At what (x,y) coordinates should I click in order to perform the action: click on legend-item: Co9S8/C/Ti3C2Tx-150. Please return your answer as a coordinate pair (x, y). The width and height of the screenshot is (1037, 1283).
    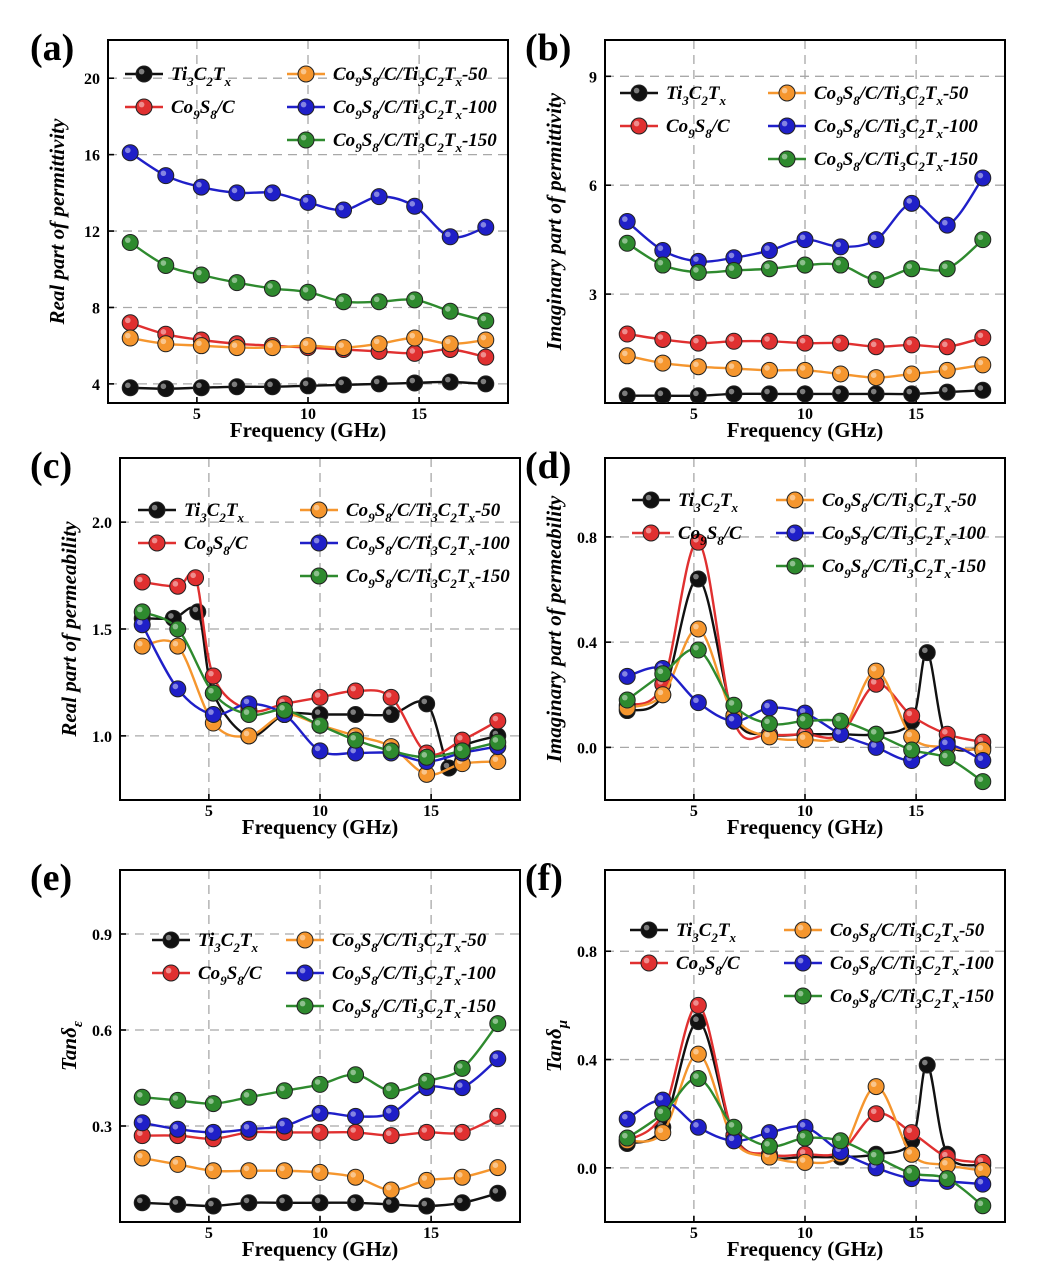
    Looking at the image, I should click on (405, 578).